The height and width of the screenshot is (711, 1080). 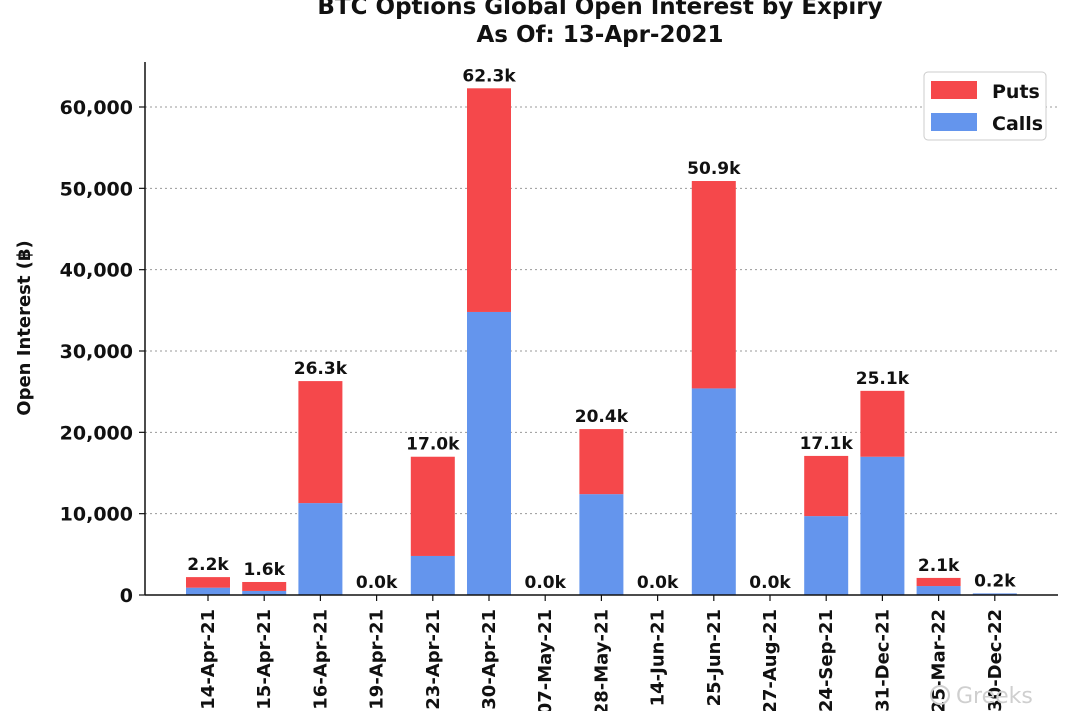 What do you see at coordinates (24, 327) in the screenshot?
I see `y-axis-label: Open Interest (฿)` at bounding box center [24, 327].